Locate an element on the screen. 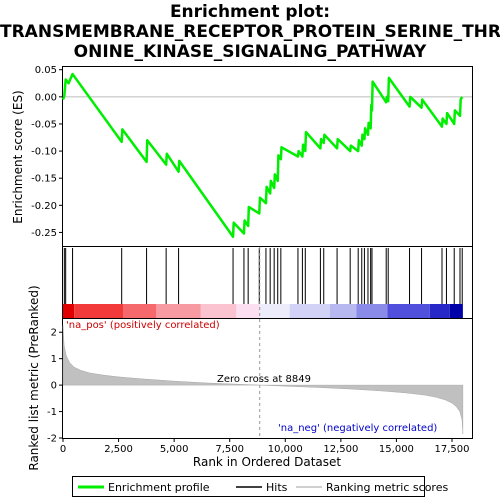 The height and width of the screenshot is (500, 500). heat-bar is located at coordinates (263, 311).